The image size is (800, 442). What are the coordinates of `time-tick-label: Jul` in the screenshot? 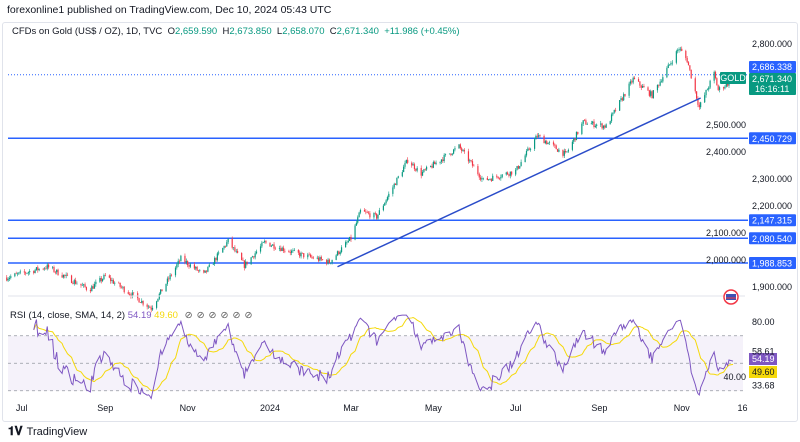 It's located at (22, 408).